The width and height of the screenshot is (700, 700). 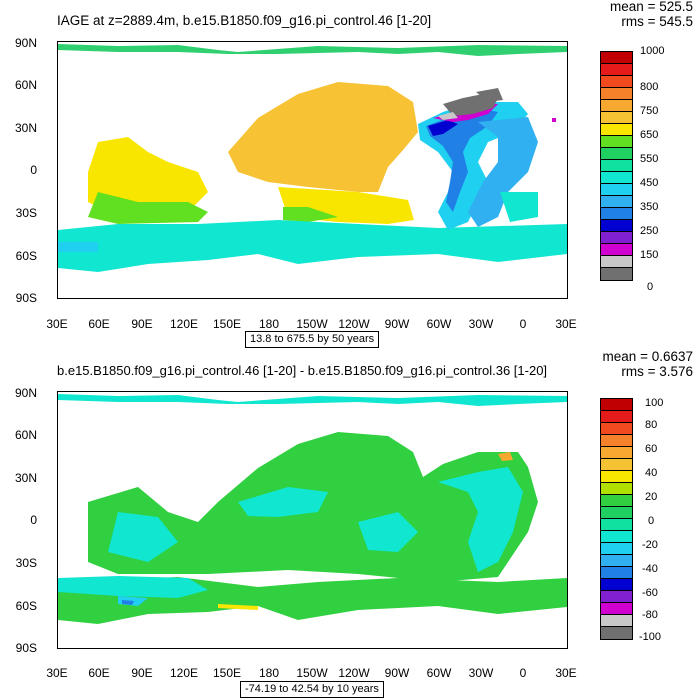 I want to click on p1-lat-label: 90N, so click(x=25, y=43).